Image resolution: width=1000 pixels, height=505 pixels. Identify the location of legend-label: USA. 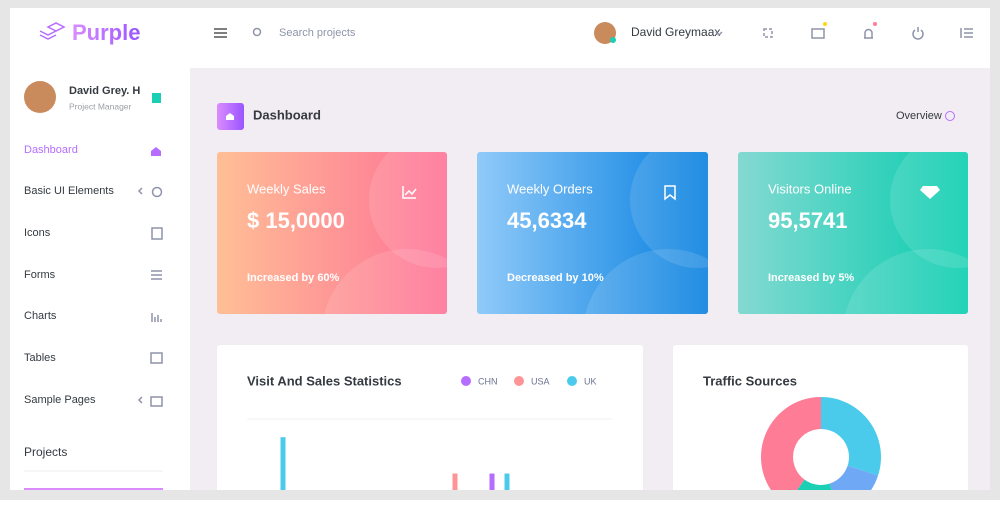
(540, 381).